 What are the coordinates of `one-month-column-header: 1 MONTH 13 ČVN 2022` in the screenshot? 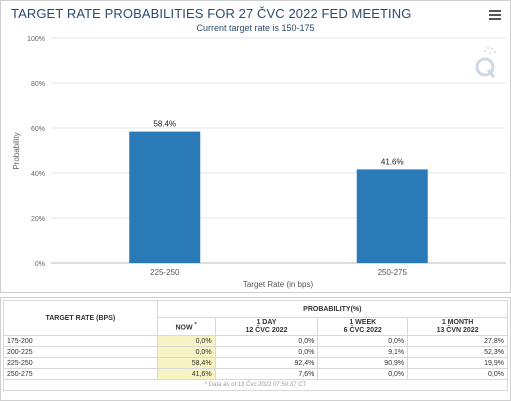 It's located at (457, 326).